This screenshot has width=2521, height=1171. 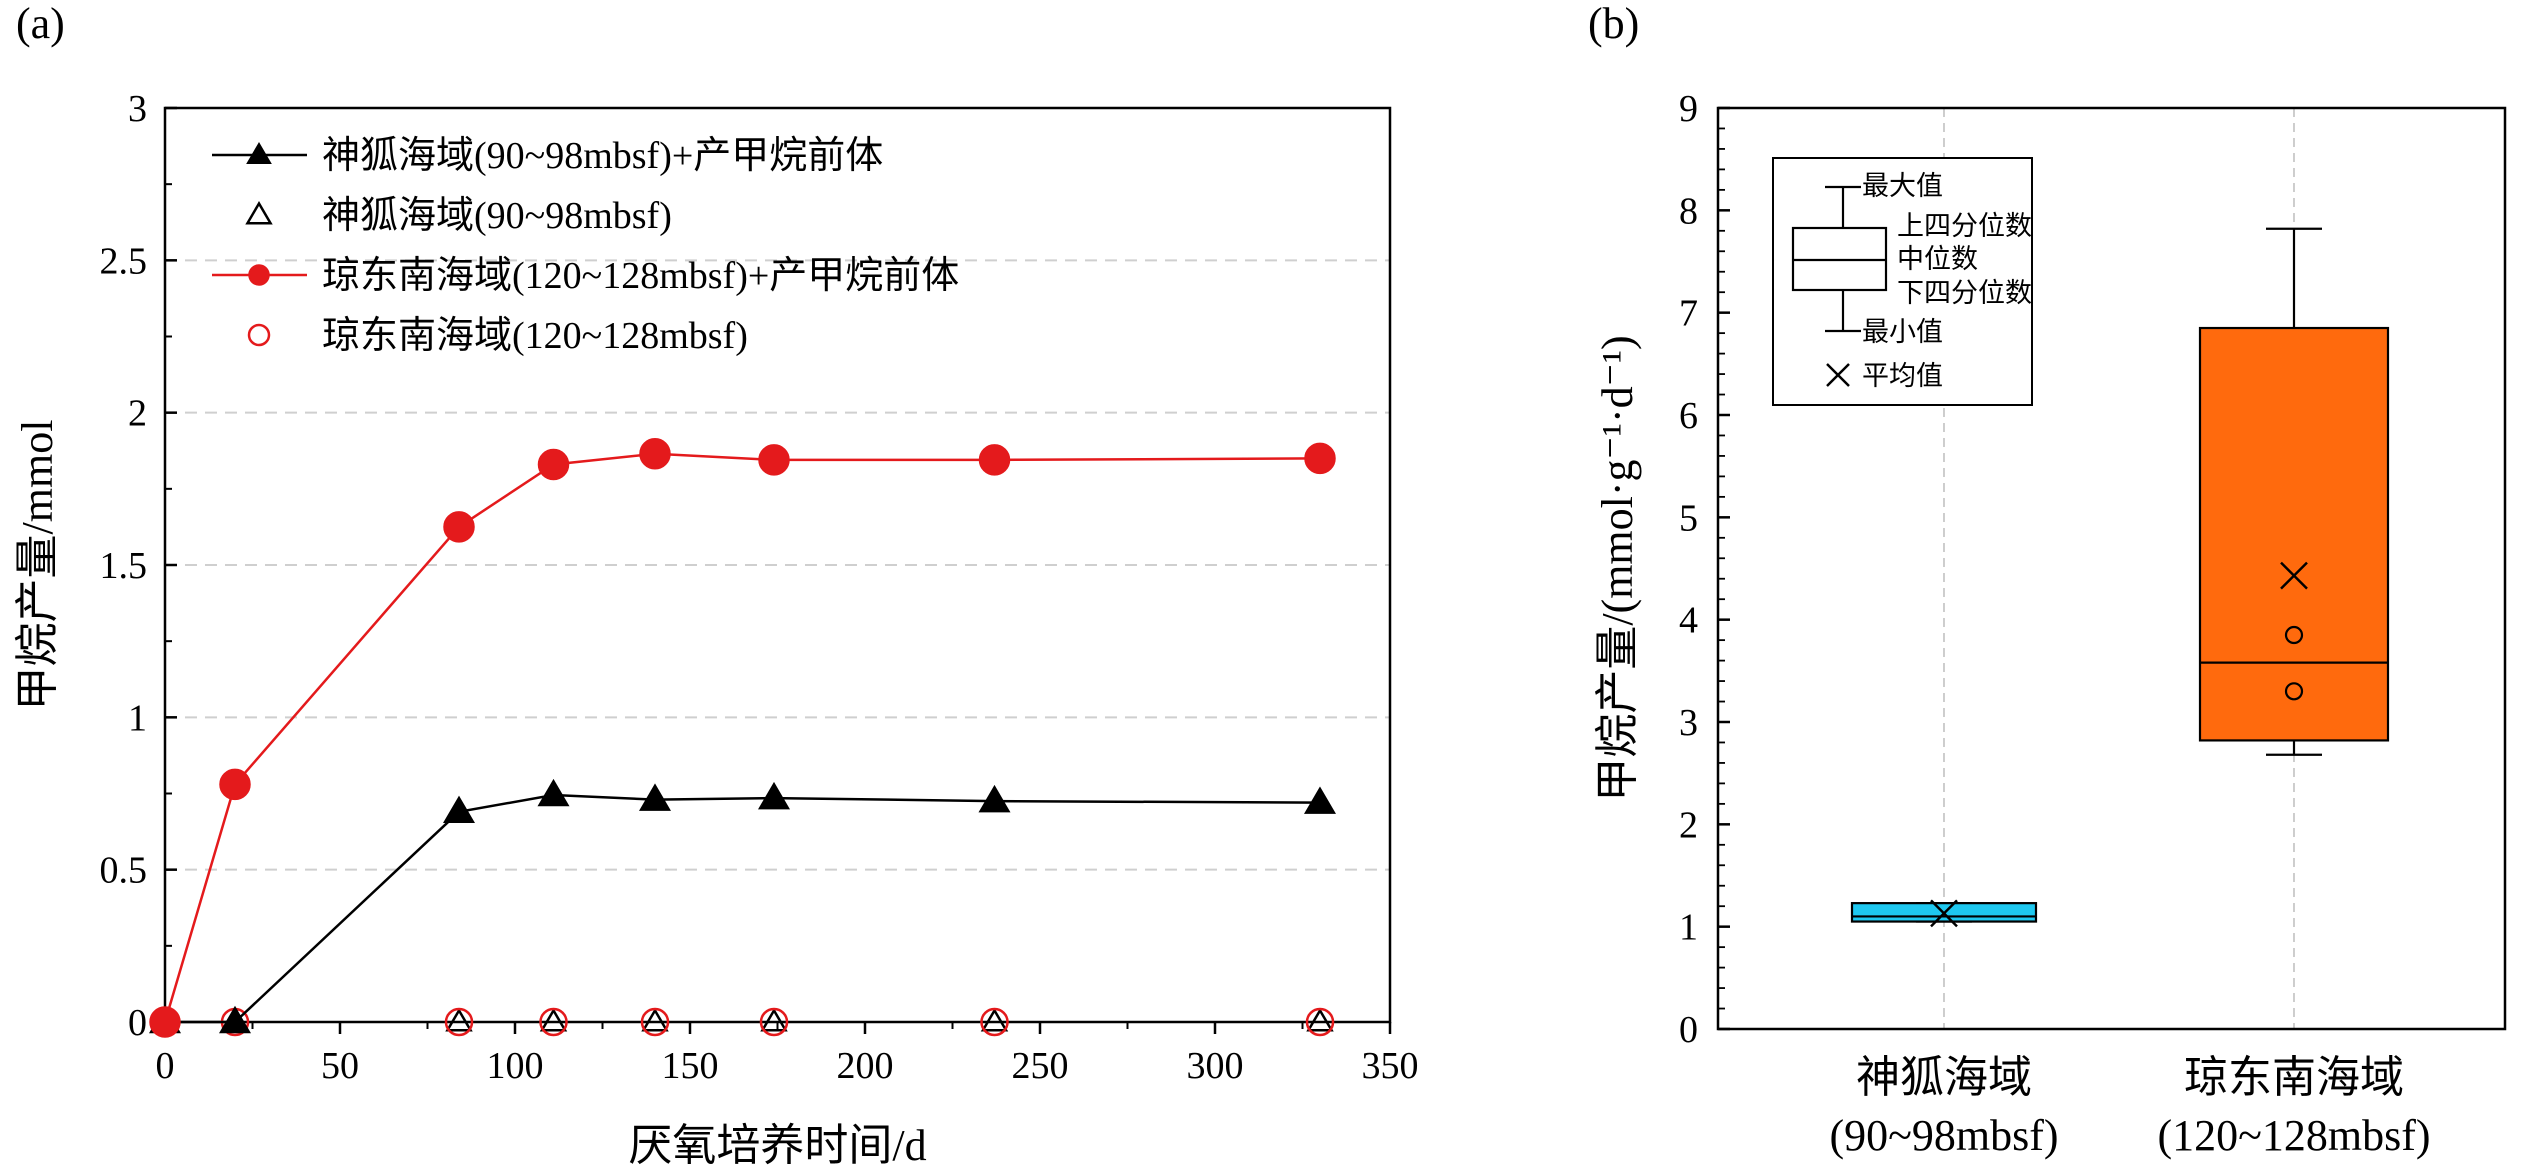 I want to click on y-tick-label: 6, so click(x=1688, y=416).